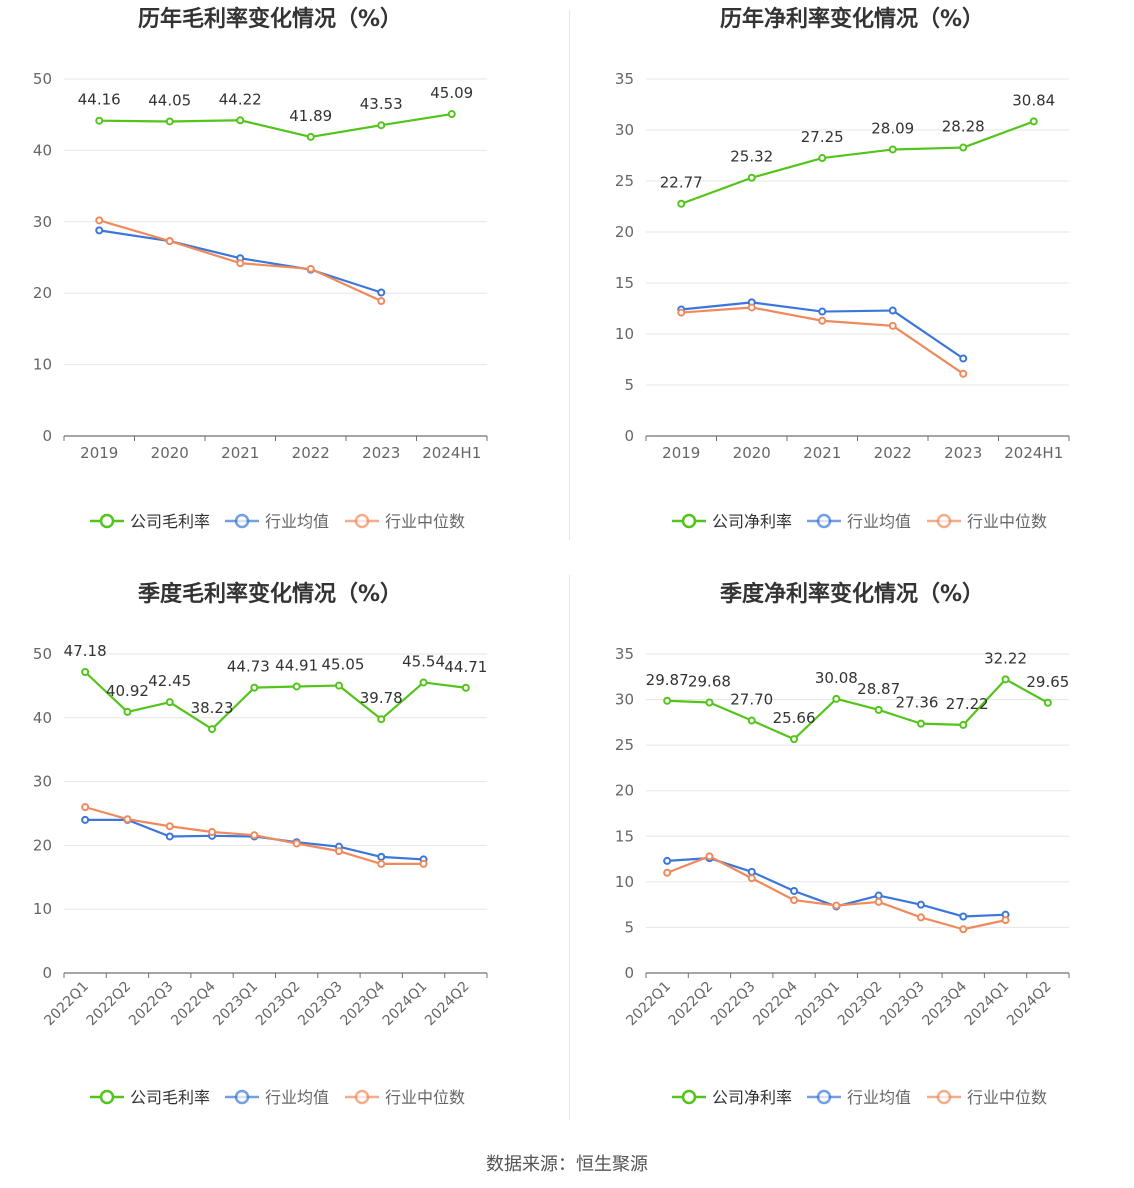  What do you see at coordinates (624, 283) in the screenshot?
I see `y-tick-label: 15` at bounding box center [624, 283].